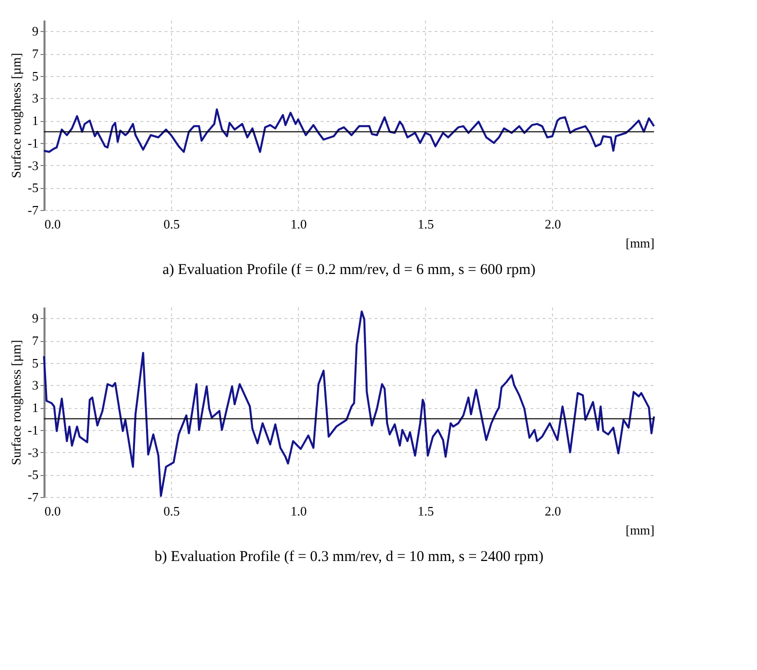  Describe the element at coordinates (349, 270) in the screenshot. I see `text: a) Evaluation Profile (f = 0.2 mm/rev, d = 6 mm, s = 600 rpm)` at that location.